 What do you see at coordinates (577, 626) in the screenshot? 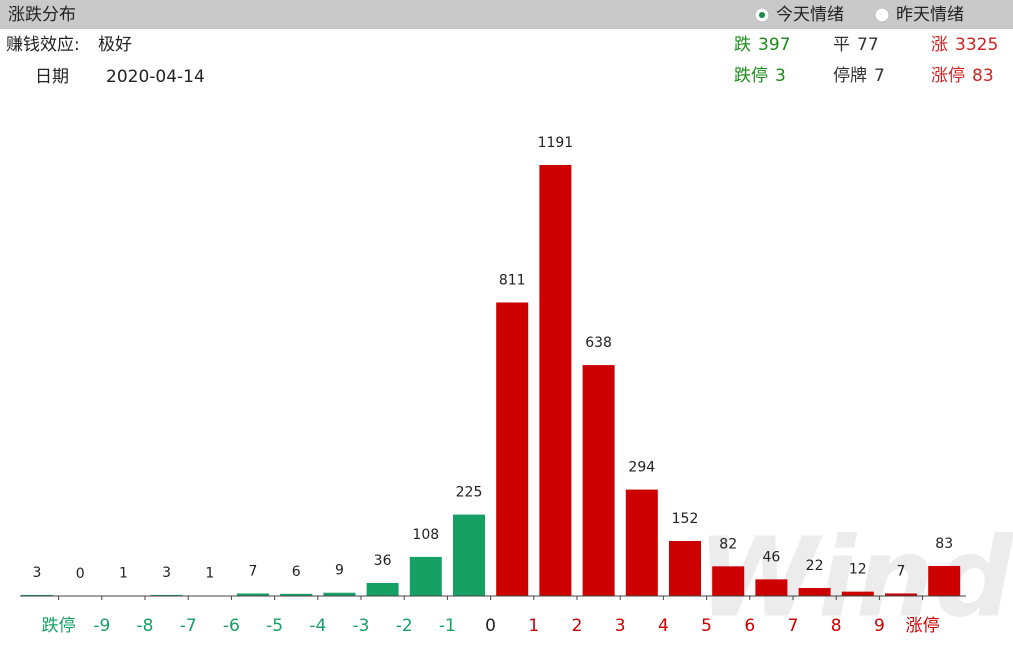
I see `x-tick-label: 2` at bounding box center [577, 626].